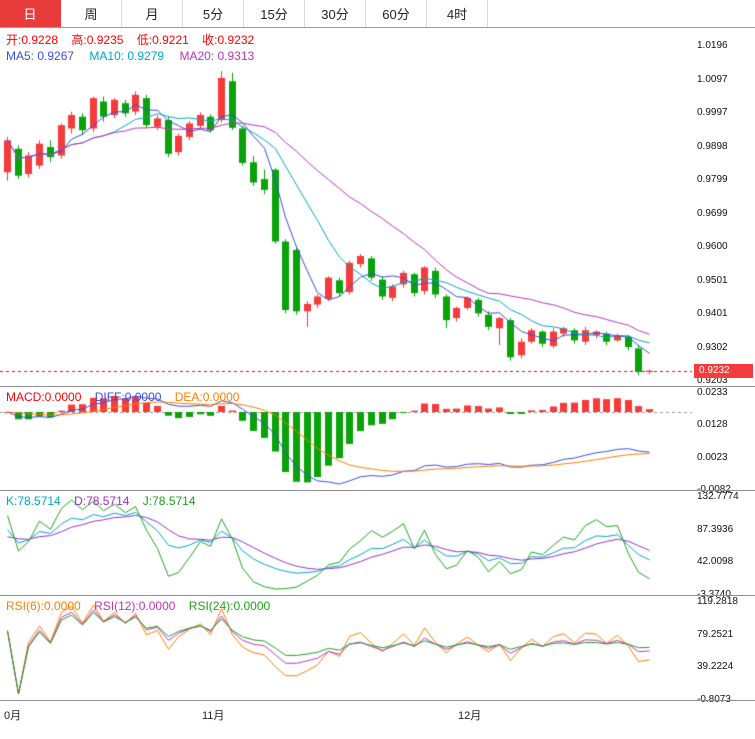 The image size is (755, 739). What do you see at coordinates (712, 425) in the screenshot?
I see `axis-label: 0.0128` at bounding box center [712, 425].